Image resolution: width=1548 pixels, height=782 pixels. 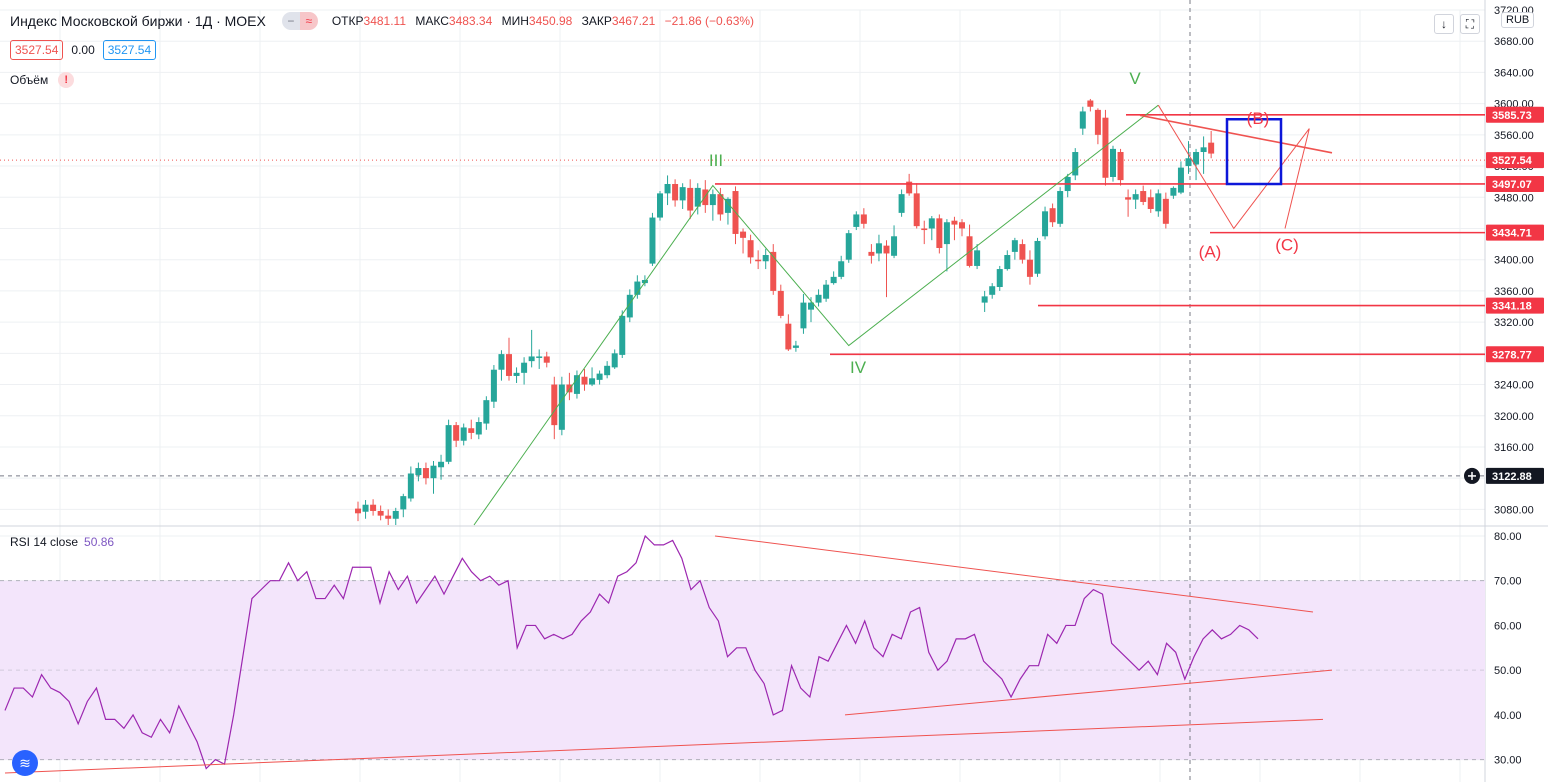 What do you see at coordinates (1514, 417) in the screenshot?
I see `price-tick-label: 3200.00` at bounding box center [1514, 417].